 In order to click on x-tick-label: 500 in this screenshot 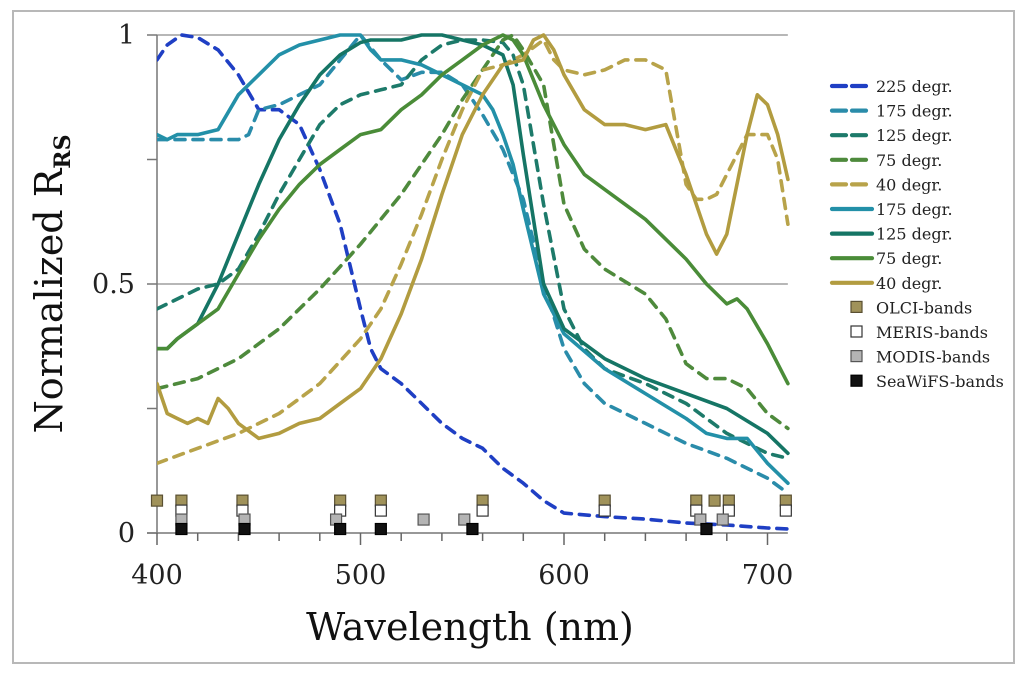, I will do `click(361, 575)`.